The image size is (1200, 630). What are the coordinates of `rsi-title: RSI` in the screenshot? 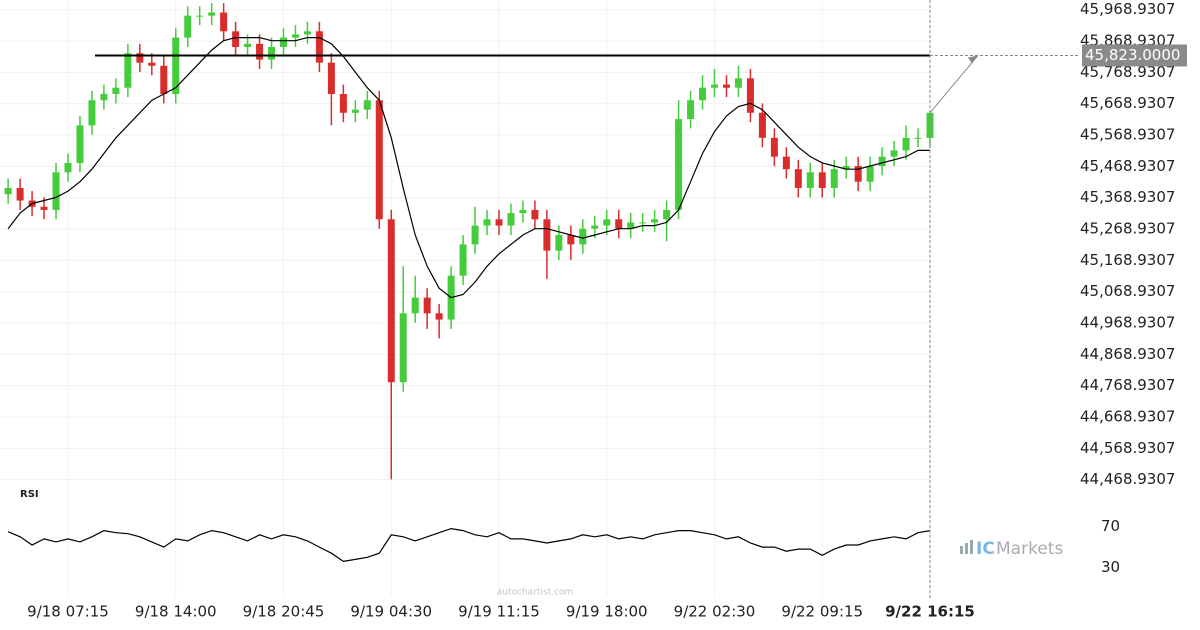 It's located at (29, 494).